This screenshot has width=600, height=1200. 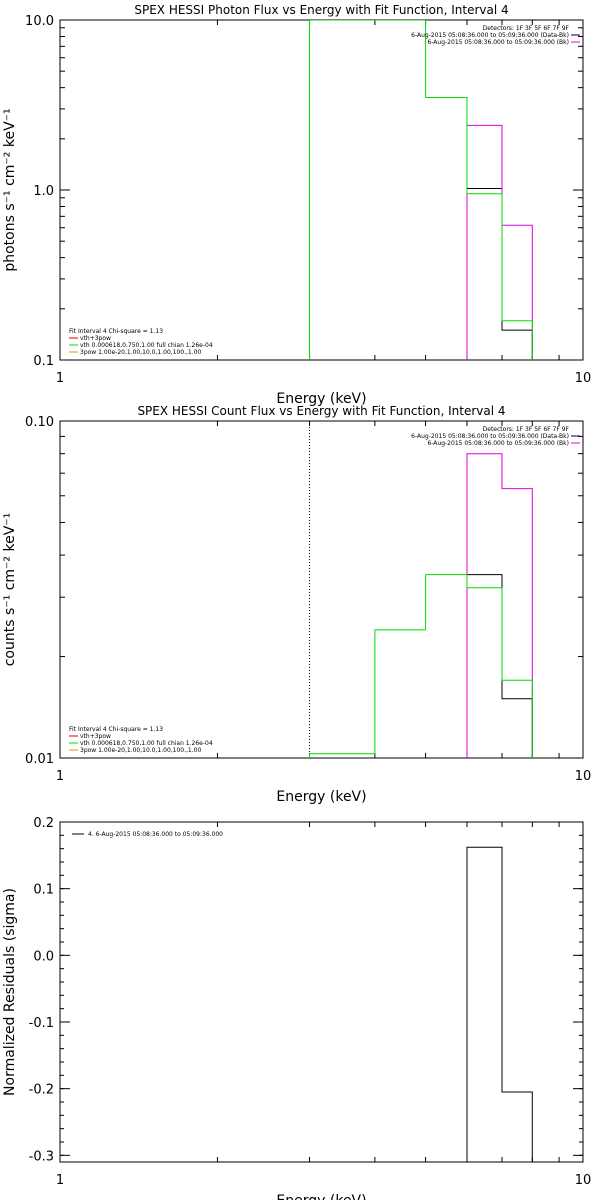 What do you see at coordinates (499, 1004) in the screenshot?
I see `series-residuals` at bounding box center [499, 1004].